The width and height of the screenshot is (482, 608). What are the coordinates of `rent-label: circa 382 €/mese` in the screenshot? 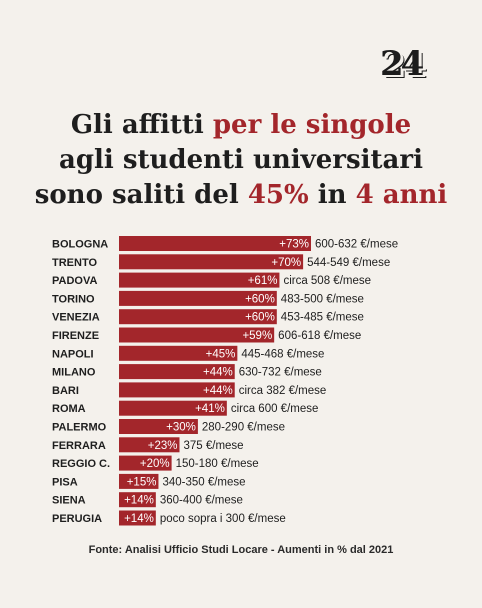 It's located at (283, 391).